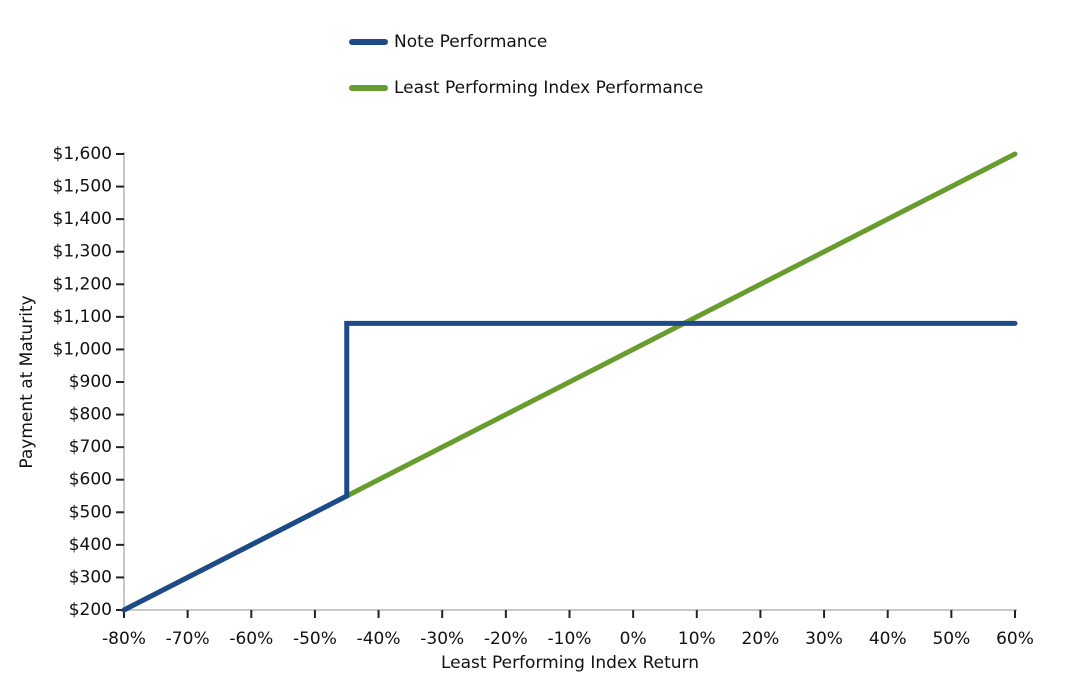 The height and width of the screenshot is (688, 1088). Describe the element at coordinates (951, 639) in the screenshot. I see `x-tick-label: 50%` at that location.